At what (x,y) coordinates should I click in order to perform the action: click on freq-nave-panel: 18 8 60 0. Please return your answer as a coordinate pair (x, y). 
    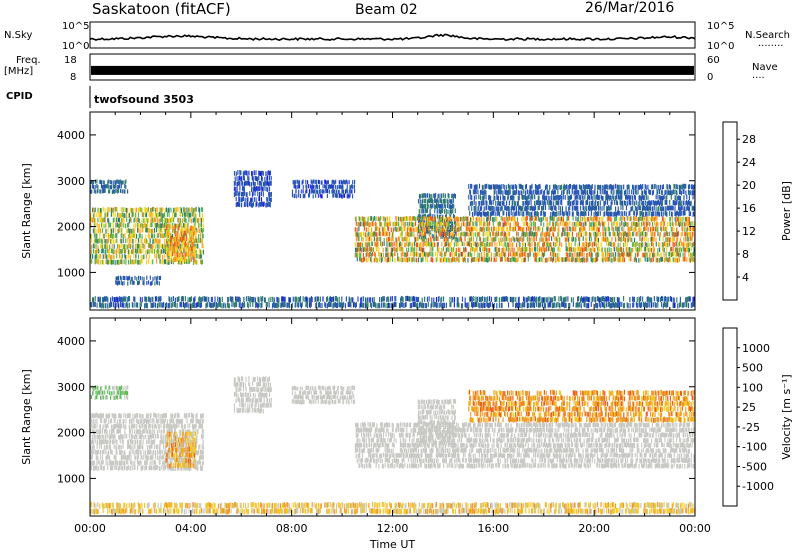
    Looking at the image, I should click on (392, 68).